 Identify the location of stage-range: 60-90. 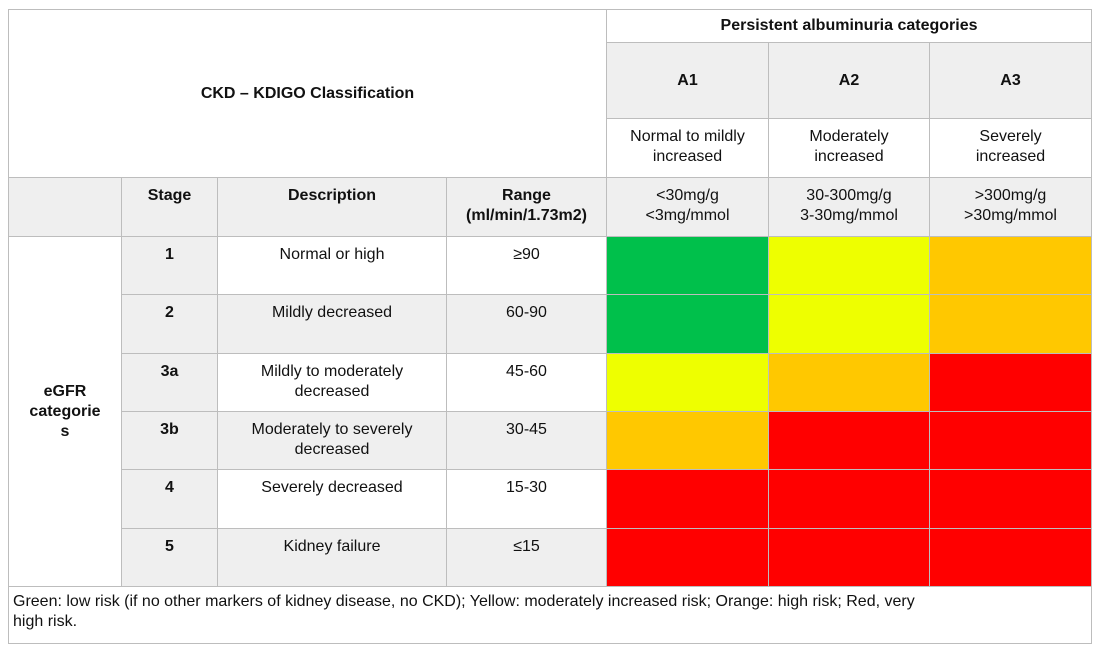
(526, 324).